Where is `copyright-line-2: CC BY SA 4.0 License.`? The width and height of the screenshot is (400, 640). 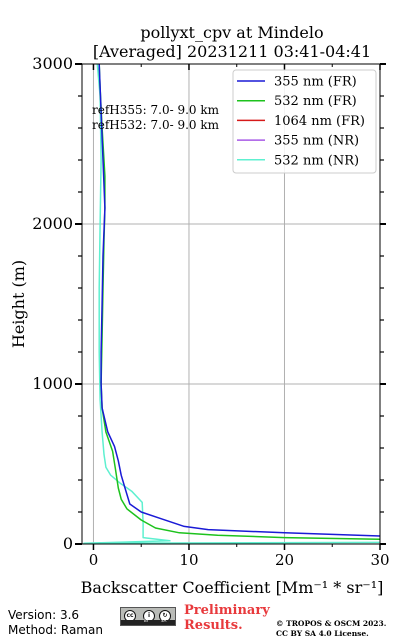
copyright-line-2: CC BY SA 4.0 License. is located at coordinates (322, 633).